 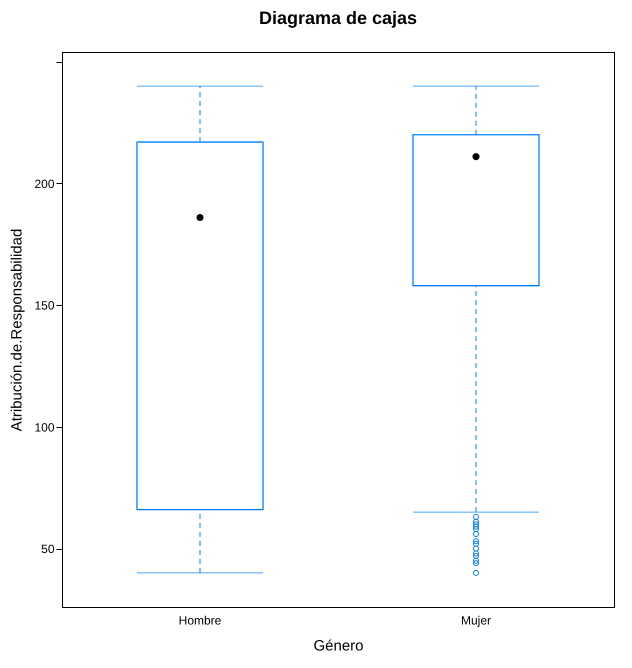 I want to click on x-axis-title: Género, so click(x=338, y=646).